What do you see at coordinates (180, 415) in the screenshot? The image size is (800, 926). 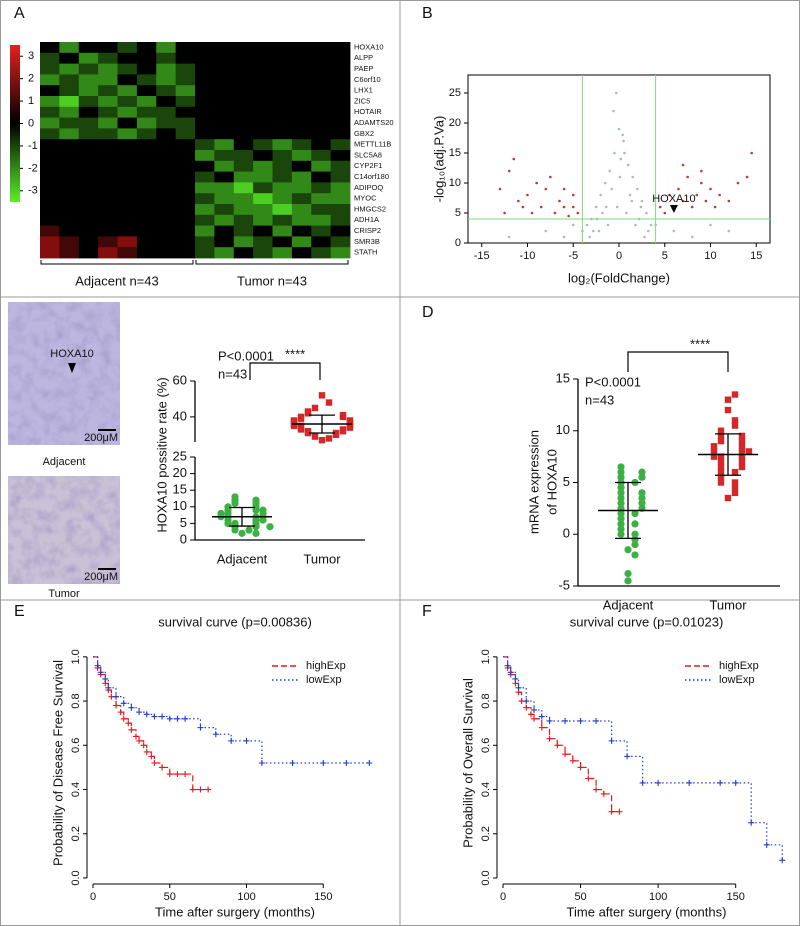 I see `y-tick-label: 40` at bounding box center [180, 415].